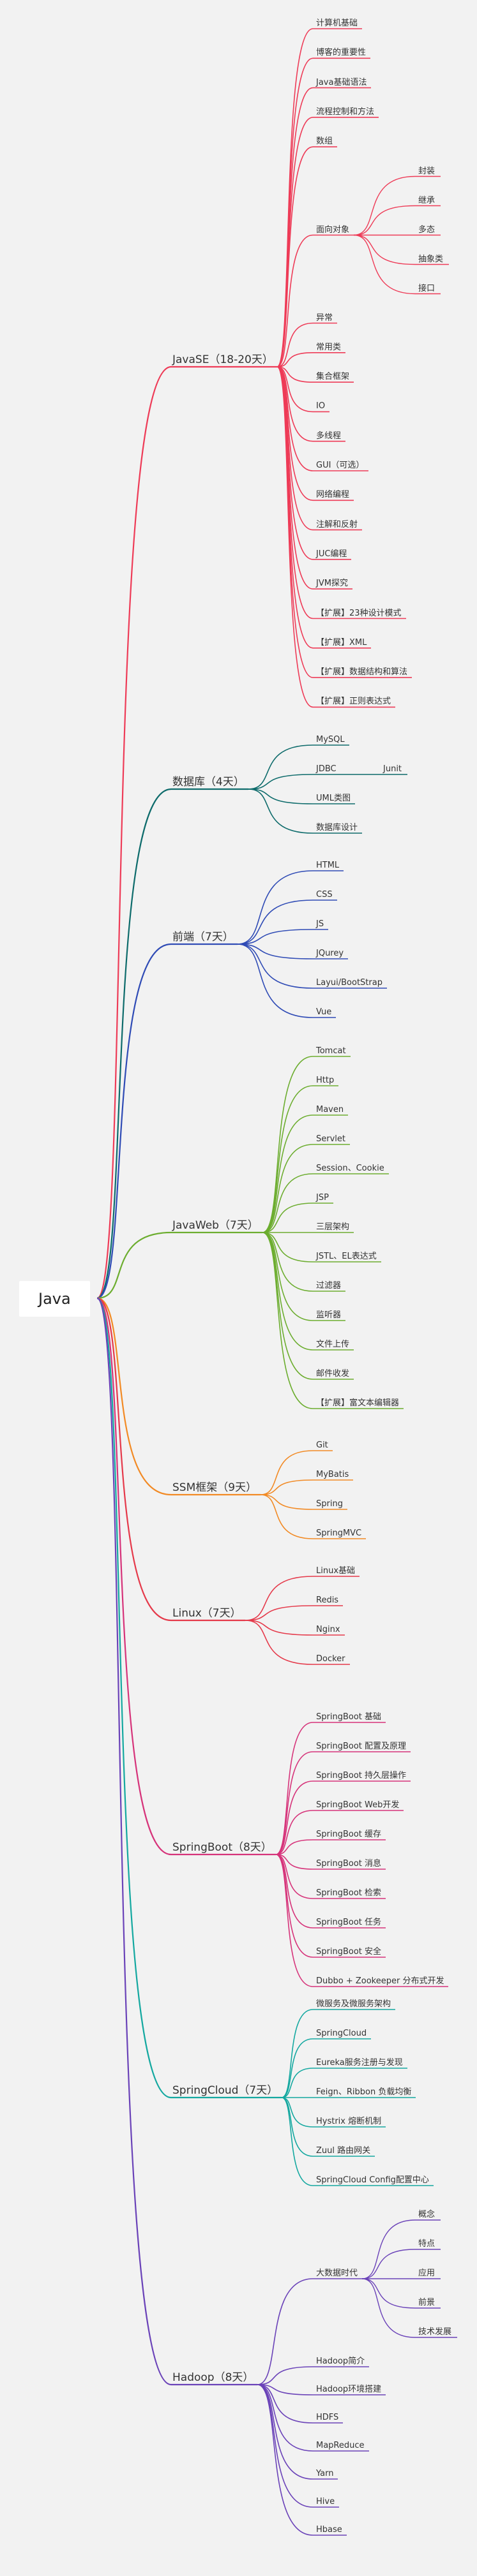  Describe the element at coordinates (337, 828) in the screenshot. I see `leaf-database-3: 数据库设计` at that location.